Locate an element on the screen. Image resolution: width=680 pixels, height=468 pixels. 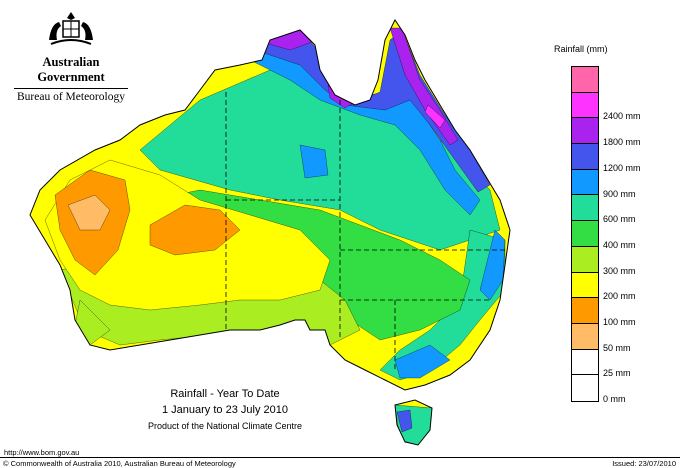
legend-label: 50 mm is located at coordinates (617, 347).